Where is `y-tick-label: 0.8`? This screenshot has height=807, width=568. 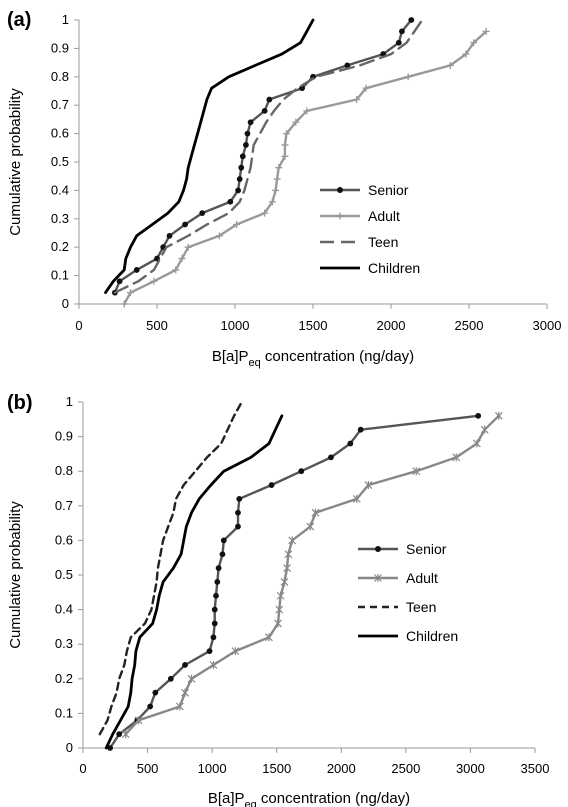
y-tick-label: 0.8 is located at coordinates (64, 470).